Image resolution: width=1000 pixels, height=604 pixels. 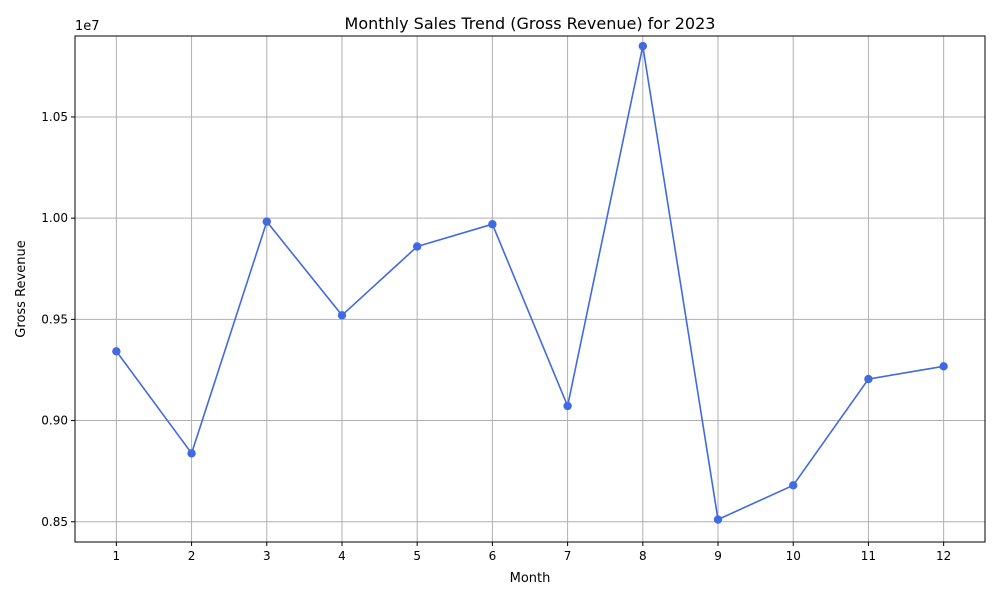 I want to click on x-tick-label: 1, so click(x=117, y=556).